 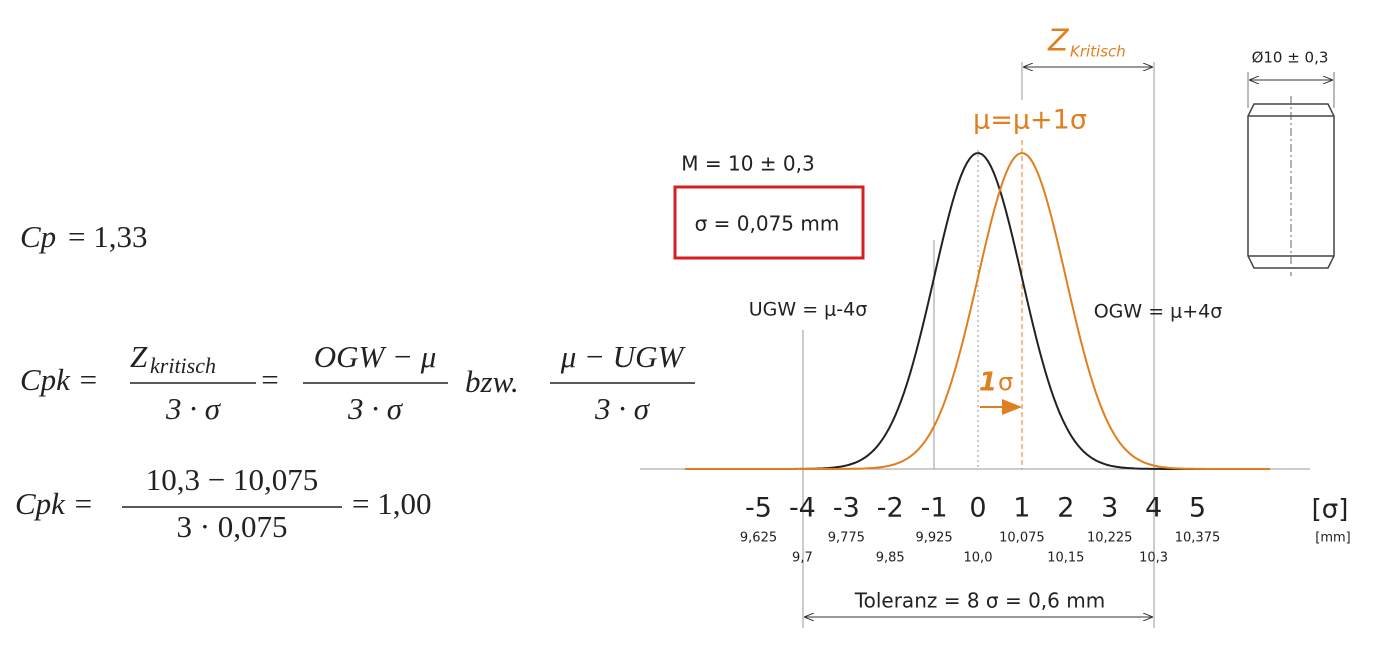 I want to click on mm-tick: 10,375, so click(x=1198, y=538).